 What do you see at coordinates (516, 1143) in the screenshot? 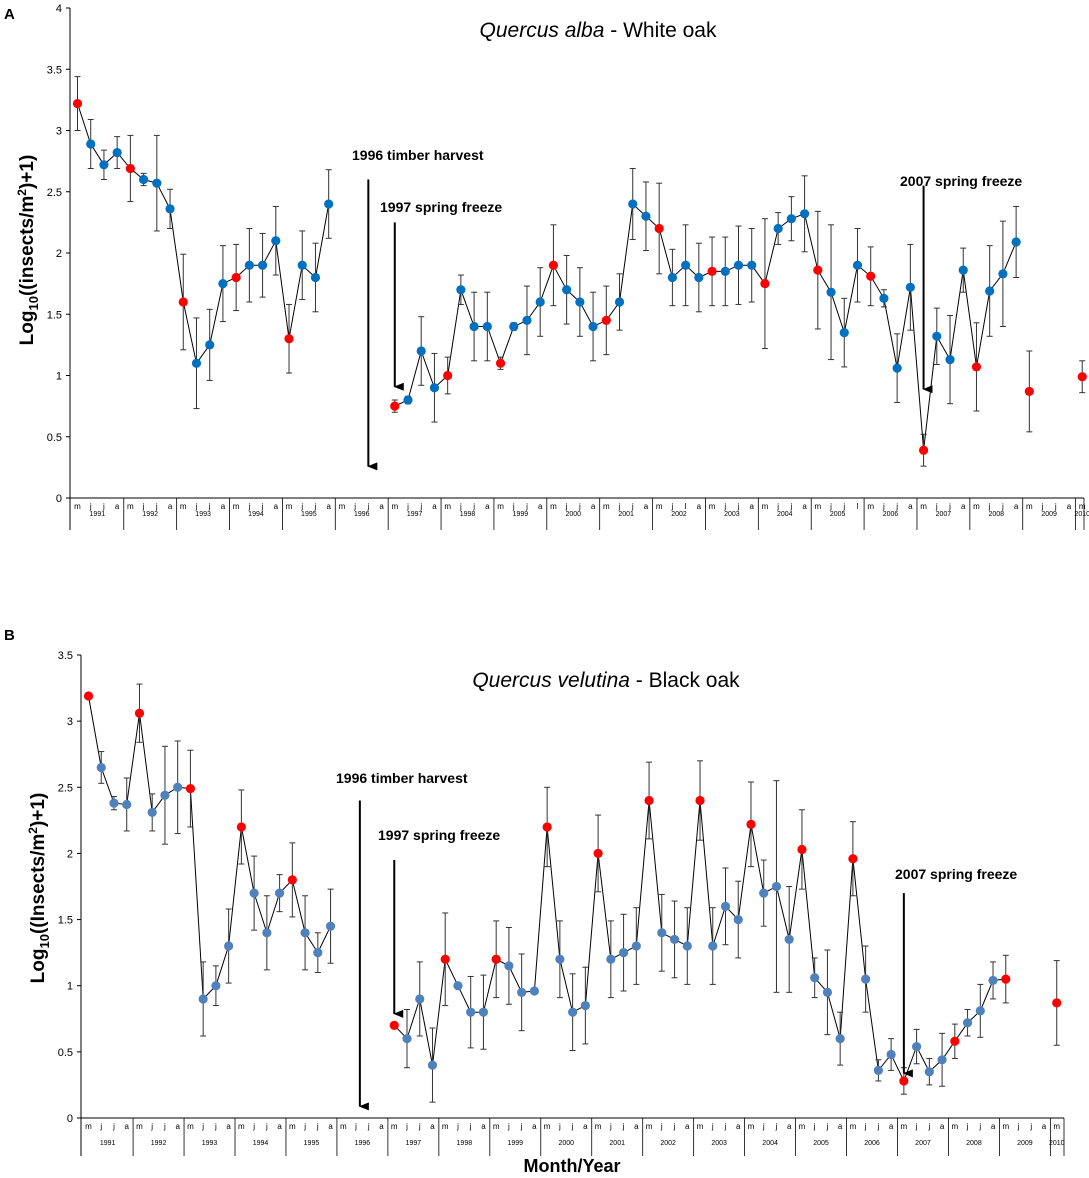
I see `panel-b-year-label: 1999` at bounding box center [516, 1143].